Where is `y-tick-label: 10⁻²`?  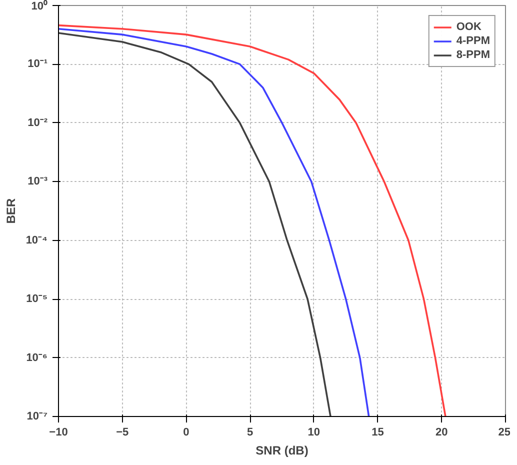 y-tick-label: 10⁻² is located at coordinates (38, 122).